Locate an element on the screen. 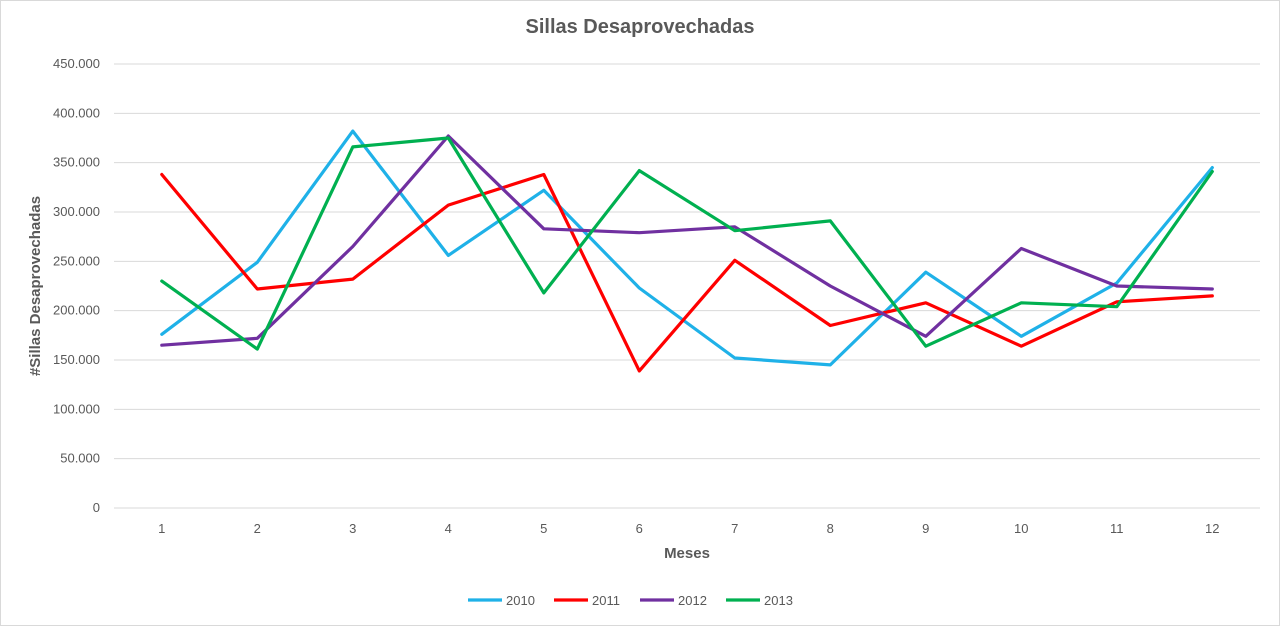 This screenshot has width=1280, height=626. legend-label: 2012 is located at coordinates (692, 600).